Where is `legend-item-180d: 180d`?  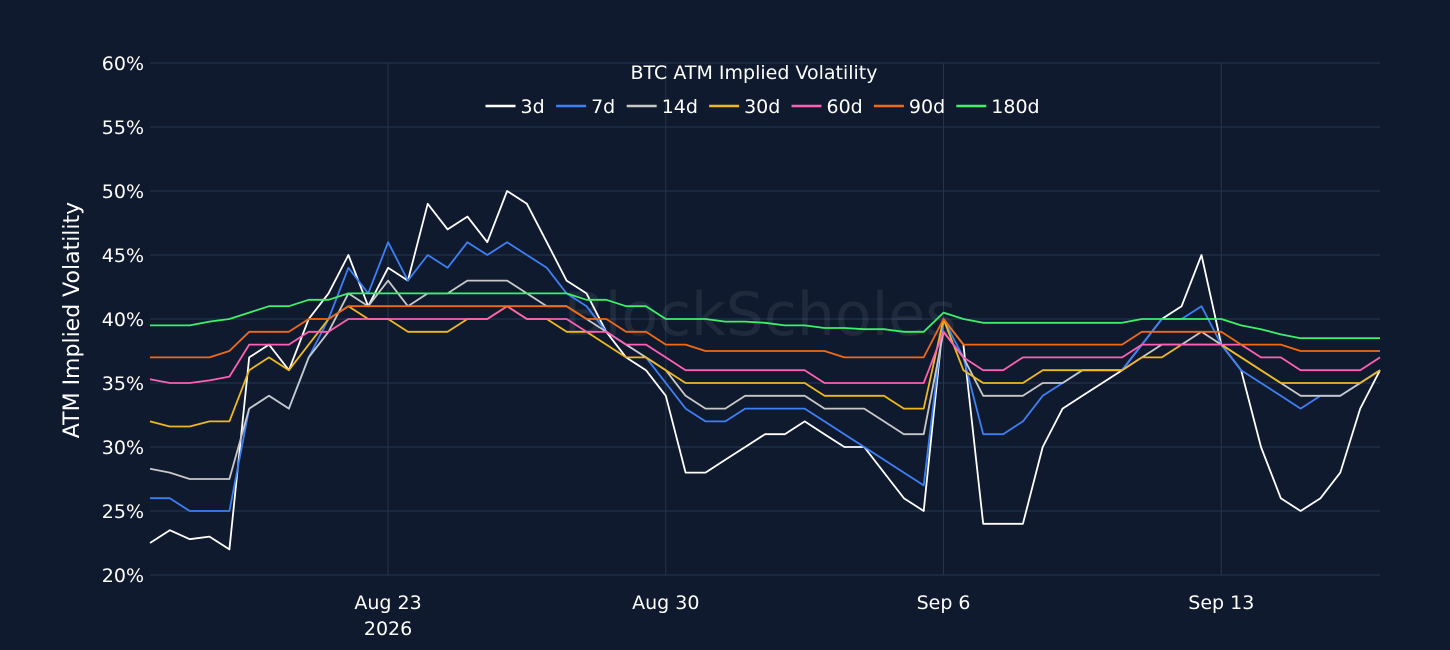 legend-item-180d: 180d is located at coordinates (998, 107).